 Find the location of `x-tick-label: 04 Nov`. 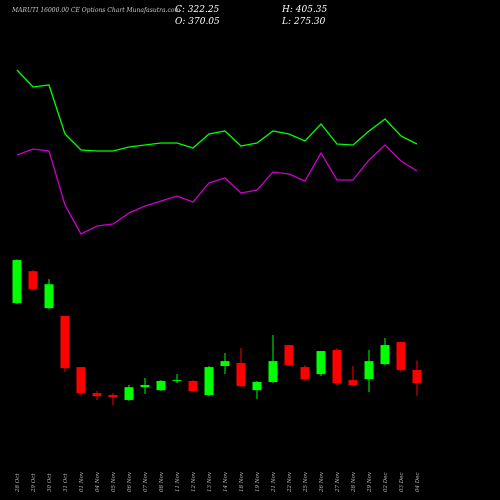

x-tick-label: 04 Nov is located at coordinates (98, 481).